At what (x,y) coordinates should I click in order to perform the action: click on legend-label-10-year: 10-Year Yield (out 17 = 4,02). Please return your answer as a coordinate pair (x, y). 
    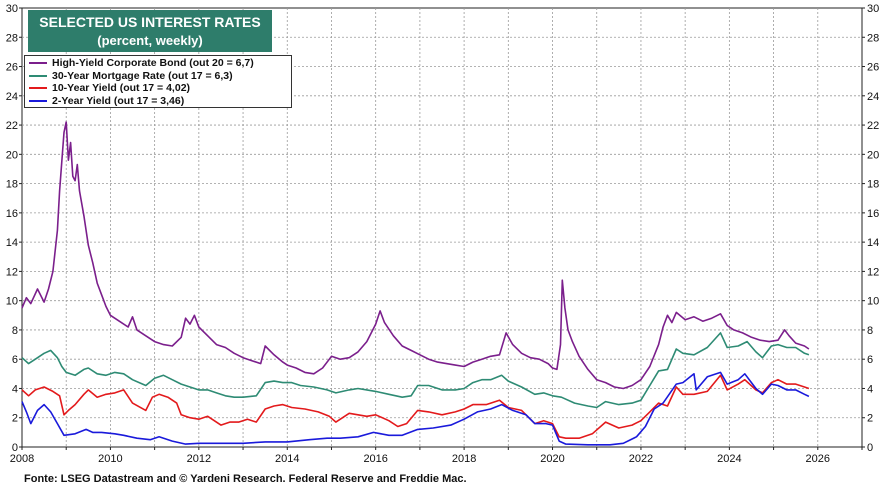
    Looking at the image, I should click on (121, 88).